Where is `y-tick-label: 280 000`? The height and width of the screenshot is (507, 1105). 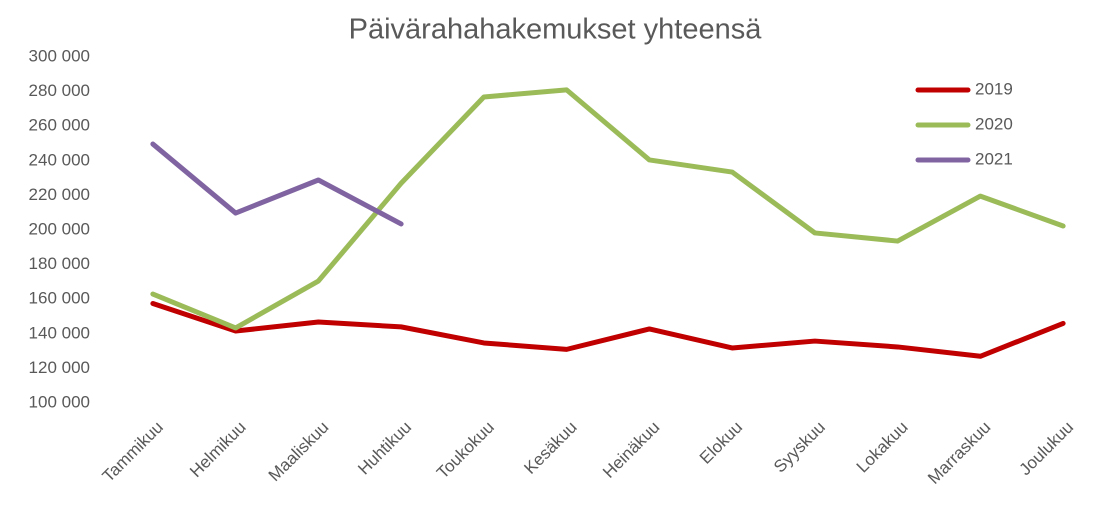 y-tick-label: 280 000 is located at coordinates (59, 90).